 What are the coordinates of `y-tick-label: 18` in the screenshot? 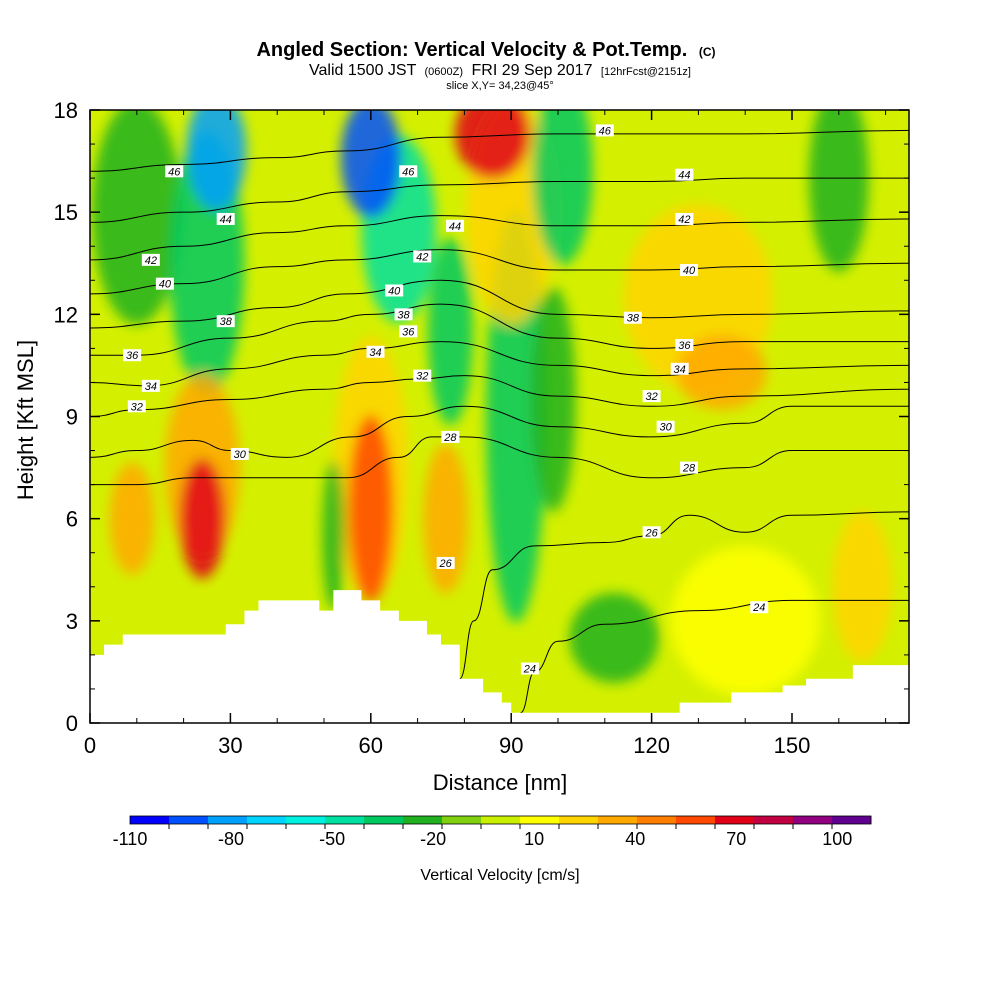 It's located at (66, 110).